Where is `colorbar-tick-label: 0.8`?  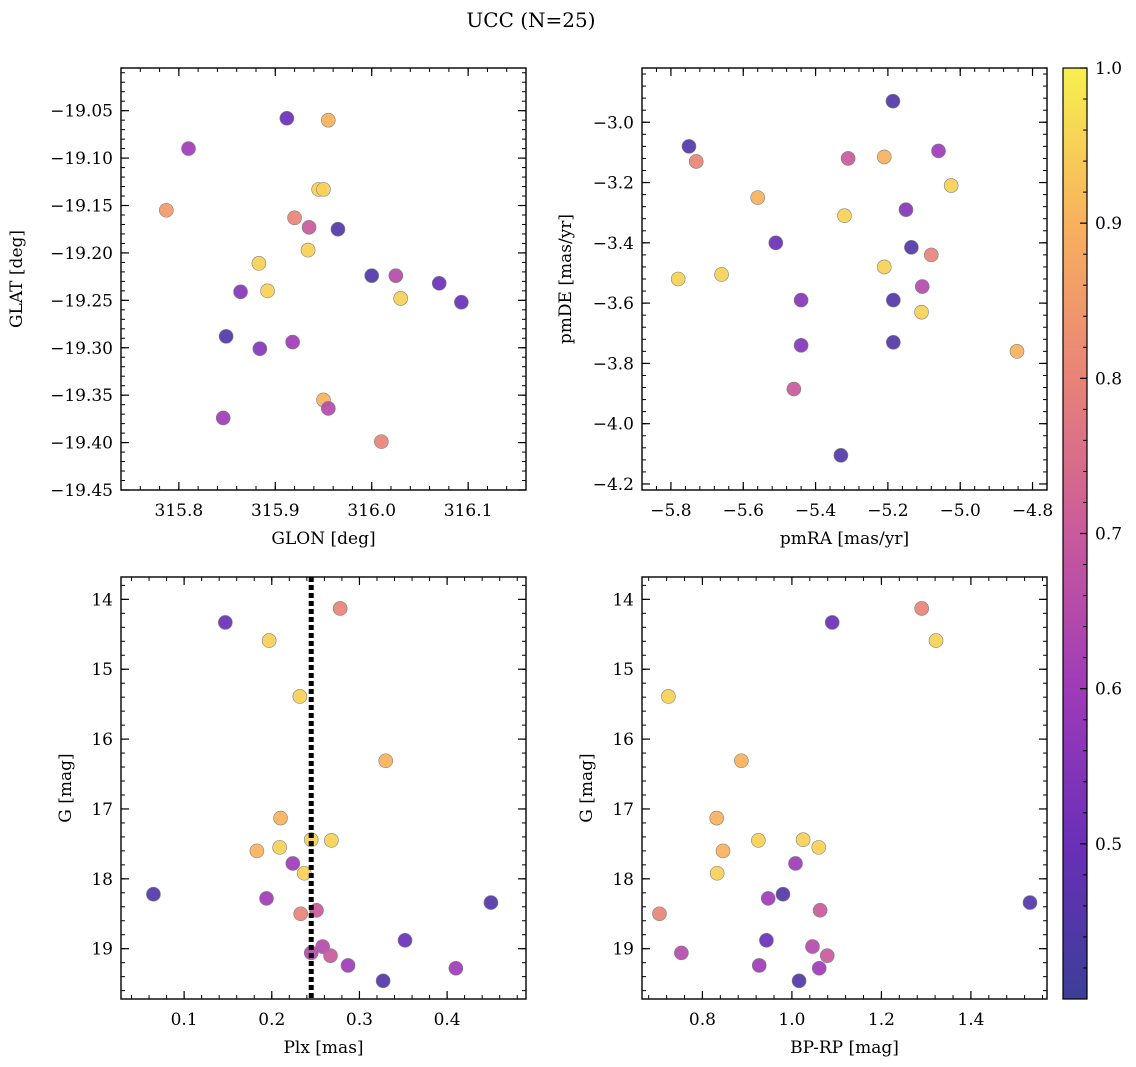 colorbar-tick-label: 0.8 is located at coordinates (1108, 379).